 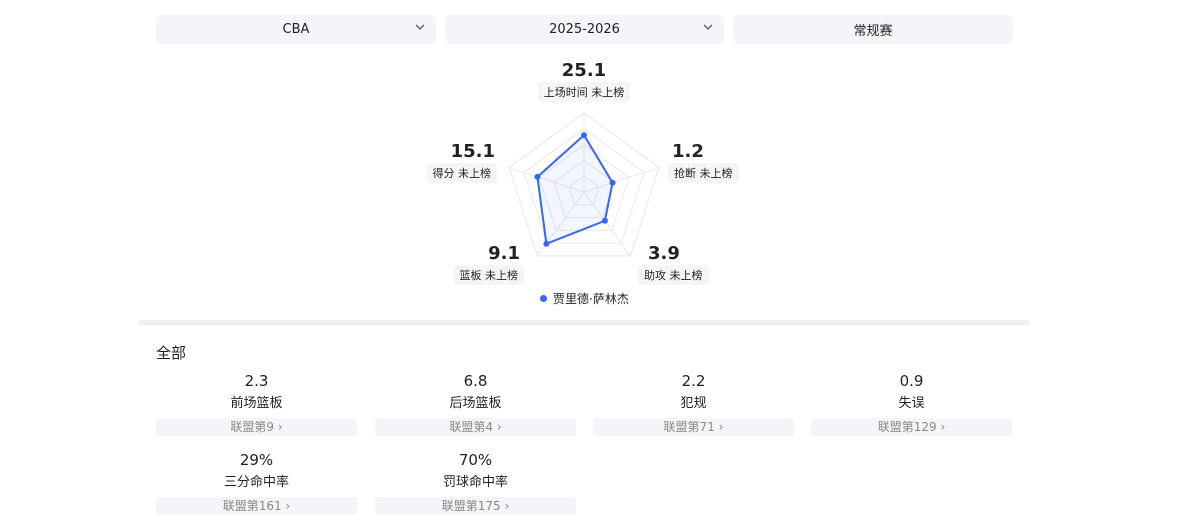 I want to click on game-type-value: 常规赛, so click(x=873, y=31).